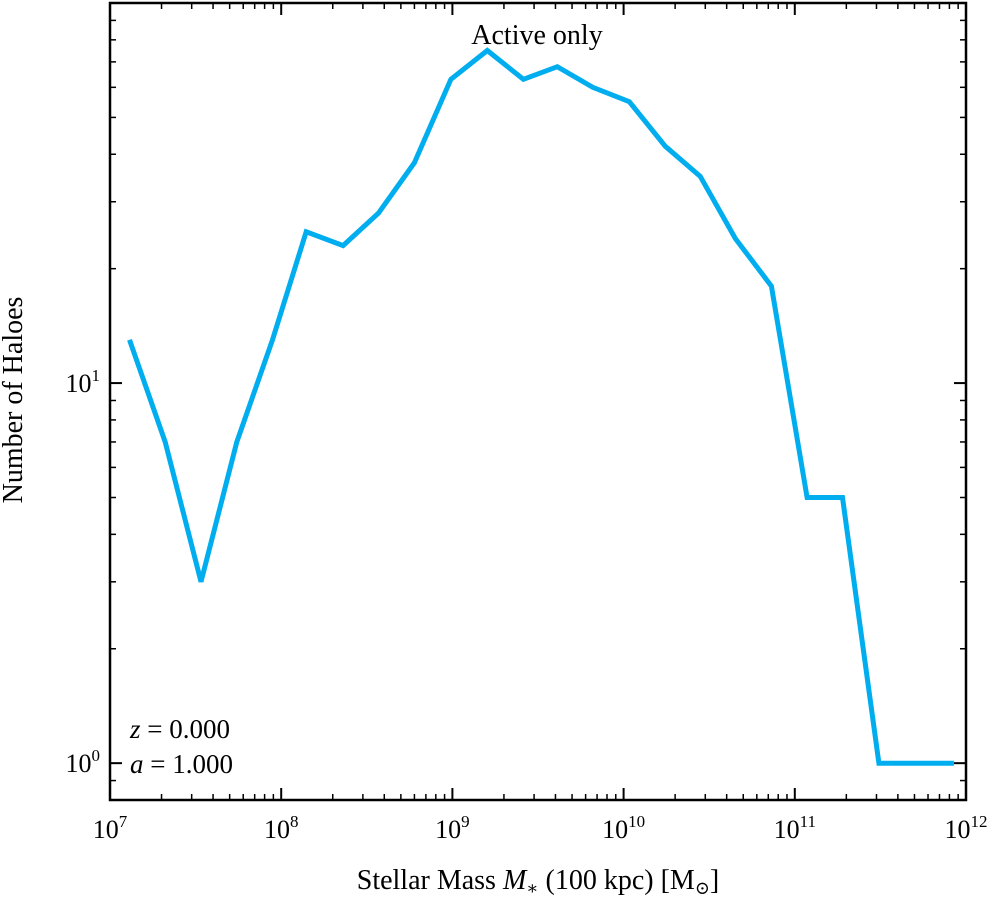 The height and width of the screenshot is (900, 996). I want to click on x-tick-label: 10⁸, so click(281, 828).